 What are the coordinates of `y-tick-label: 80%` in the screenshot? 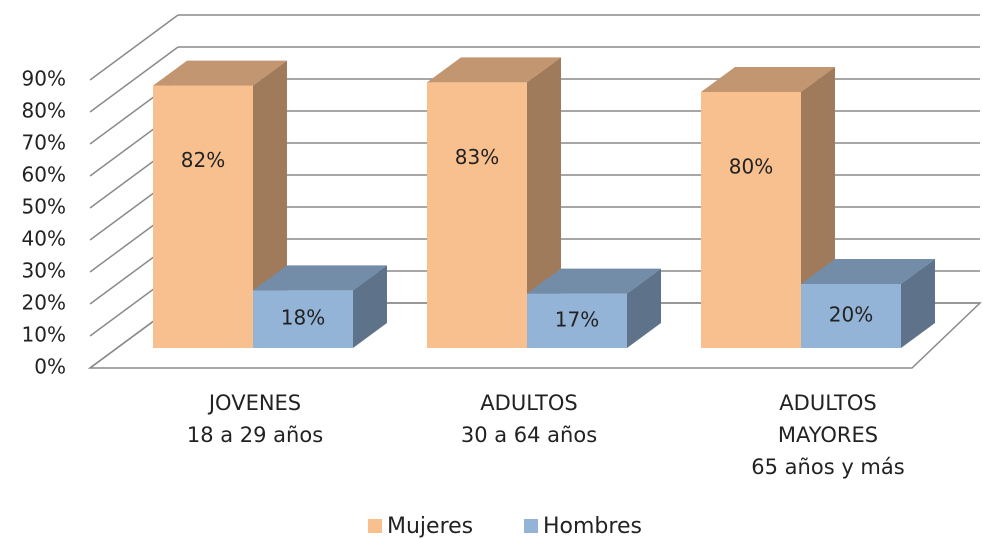 It's located at (44, 111).